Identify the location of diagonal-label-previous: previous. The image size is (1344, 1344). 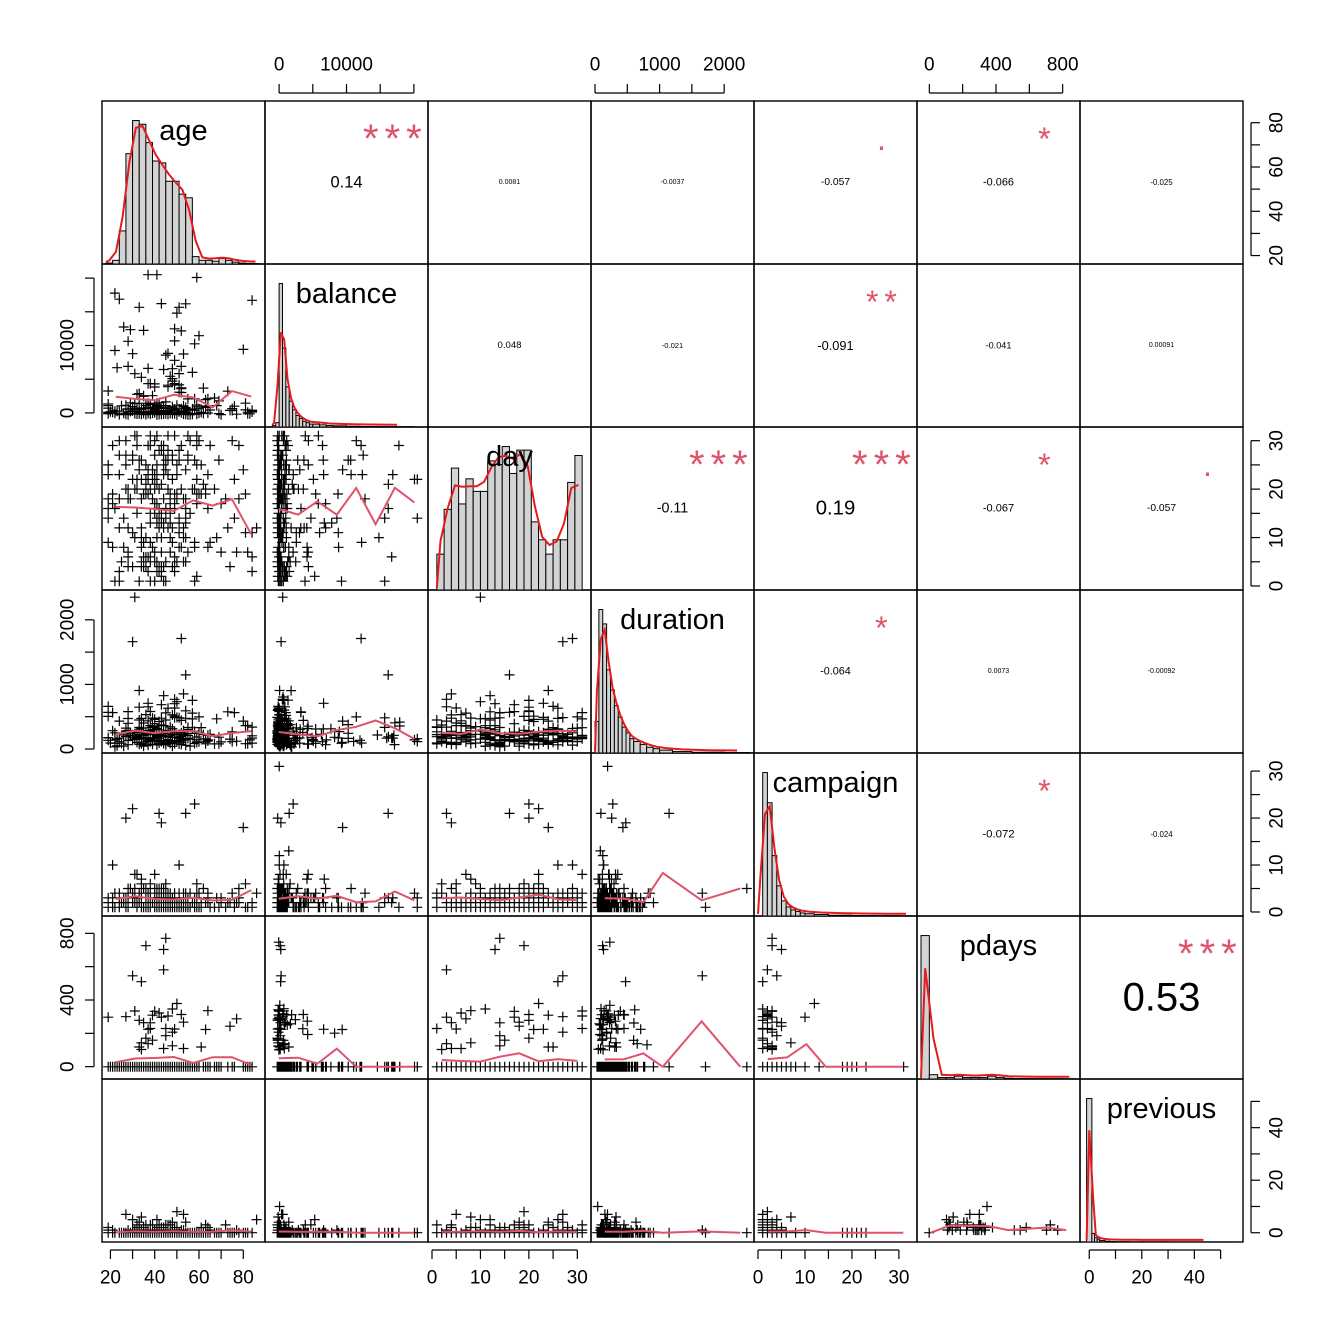
(1162, 1109).